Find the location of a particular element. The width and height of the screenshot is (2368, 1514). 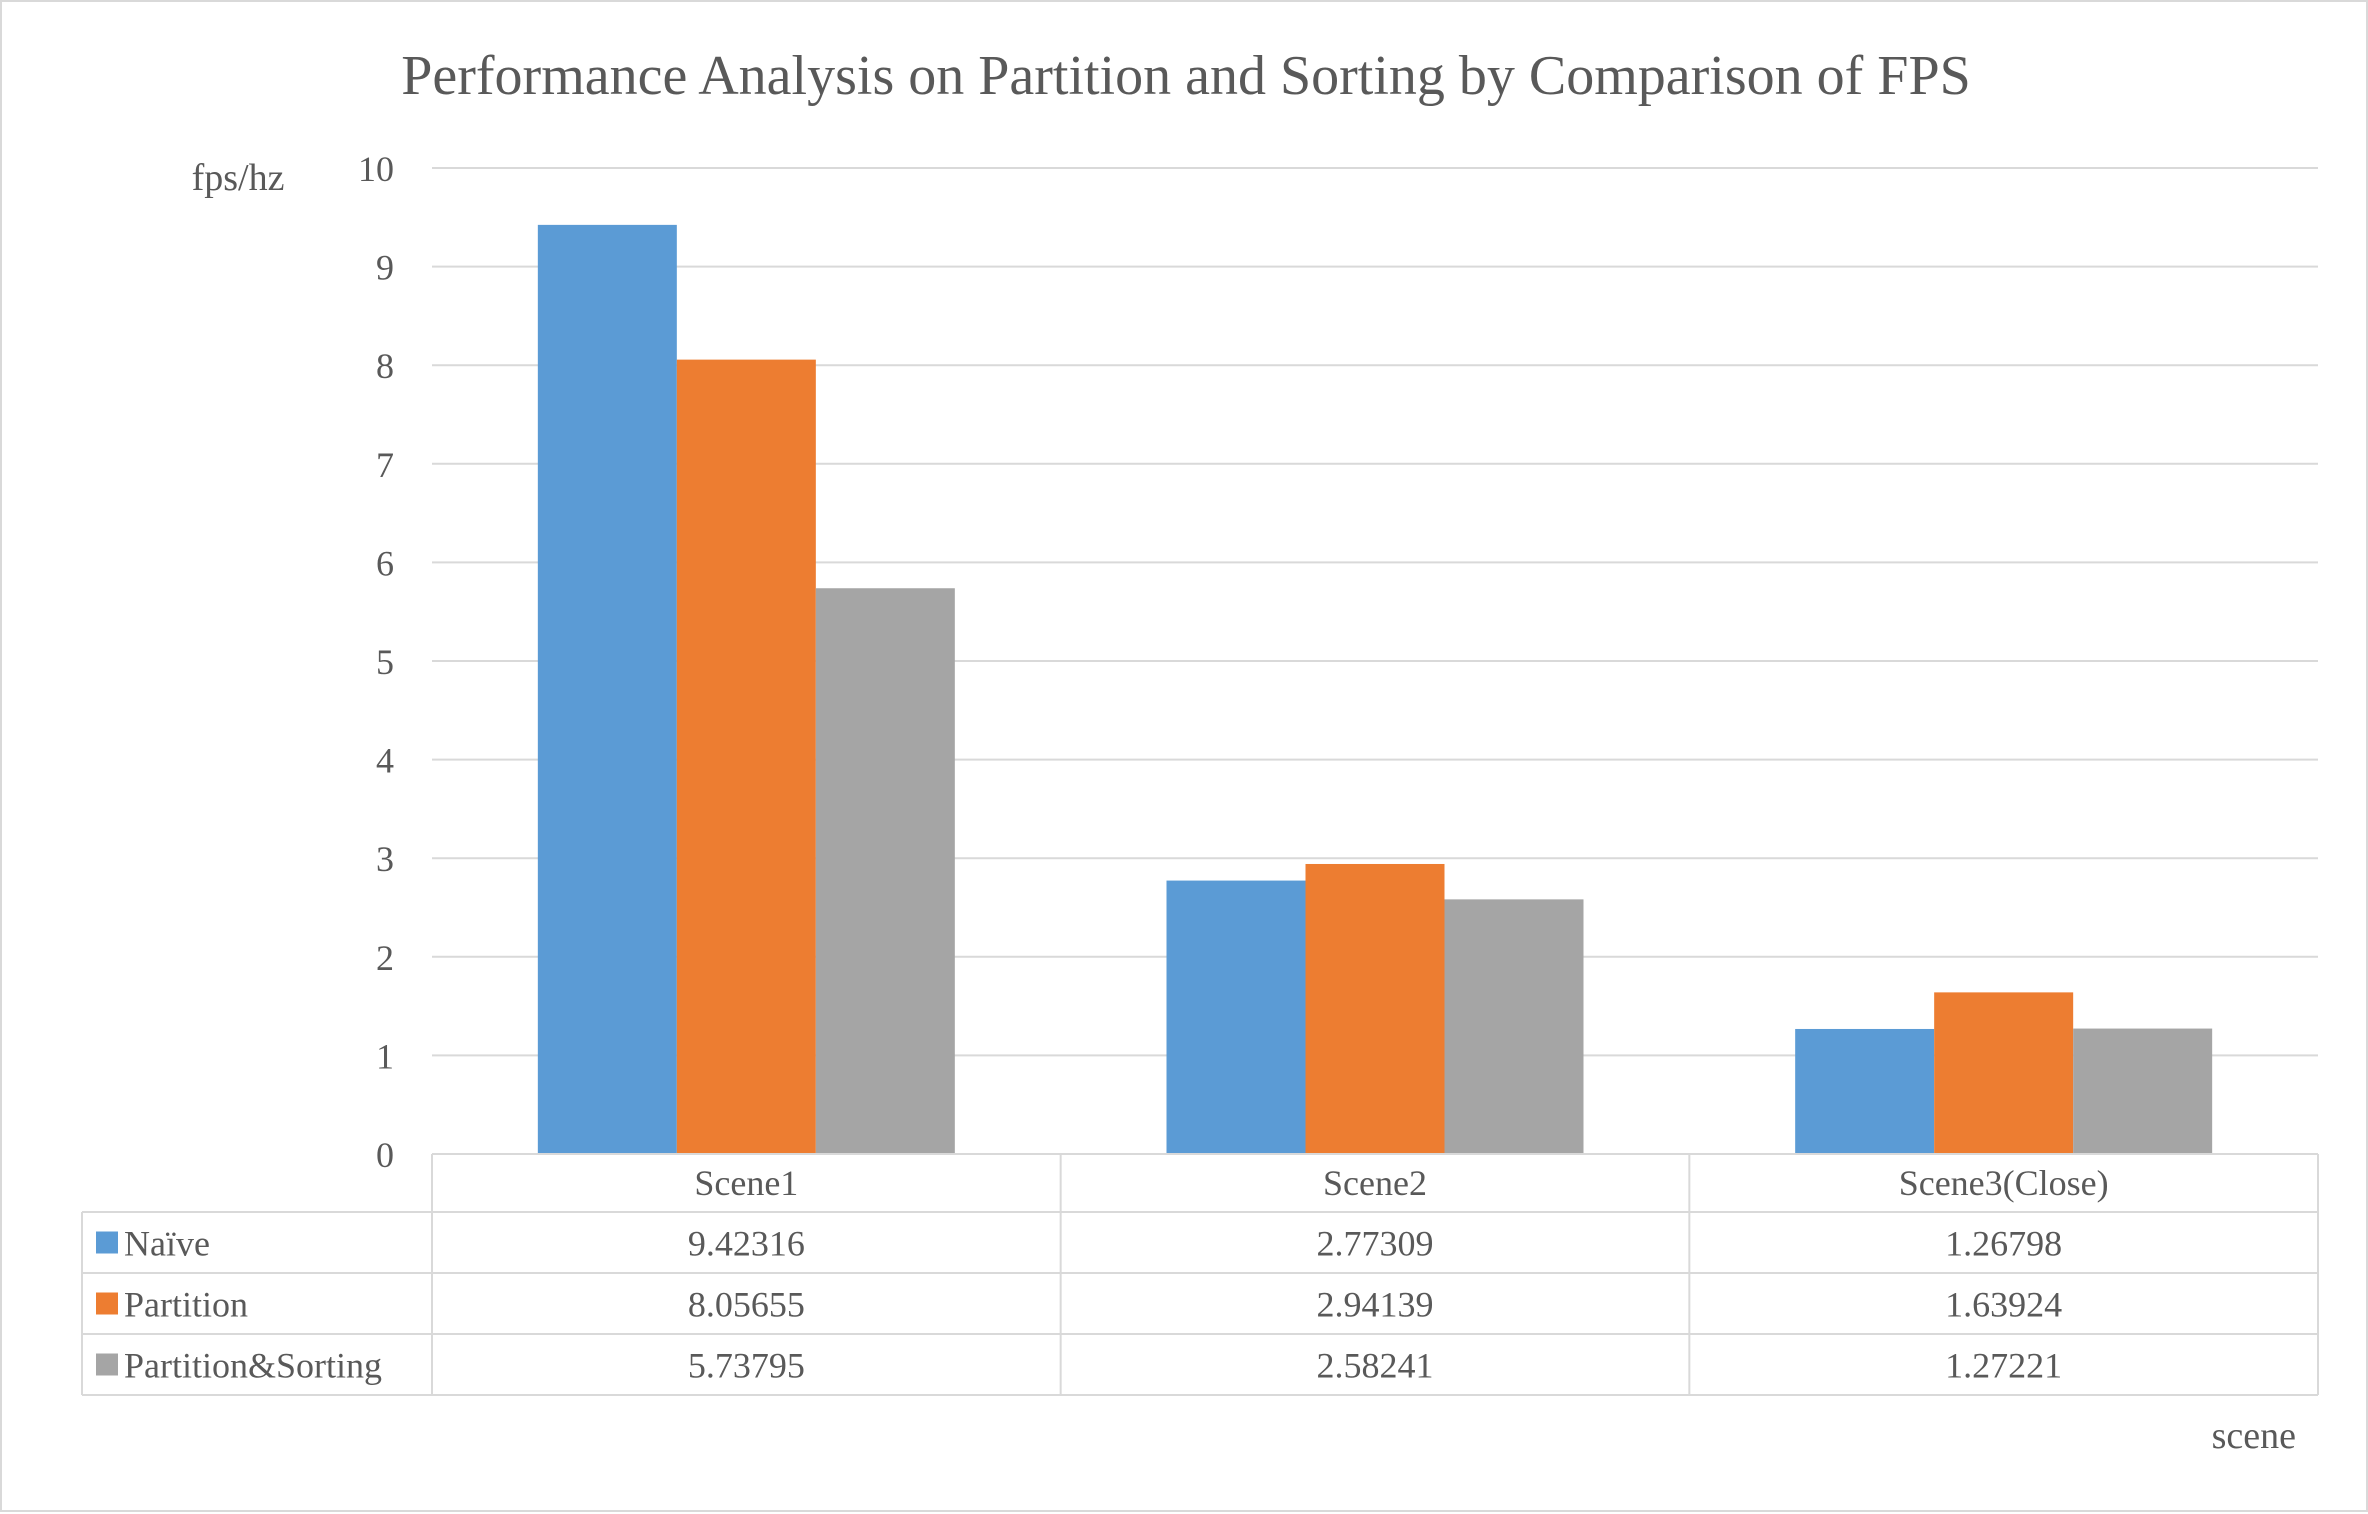

y-axis-label: fps/hz is located at coordinates (238, 178).